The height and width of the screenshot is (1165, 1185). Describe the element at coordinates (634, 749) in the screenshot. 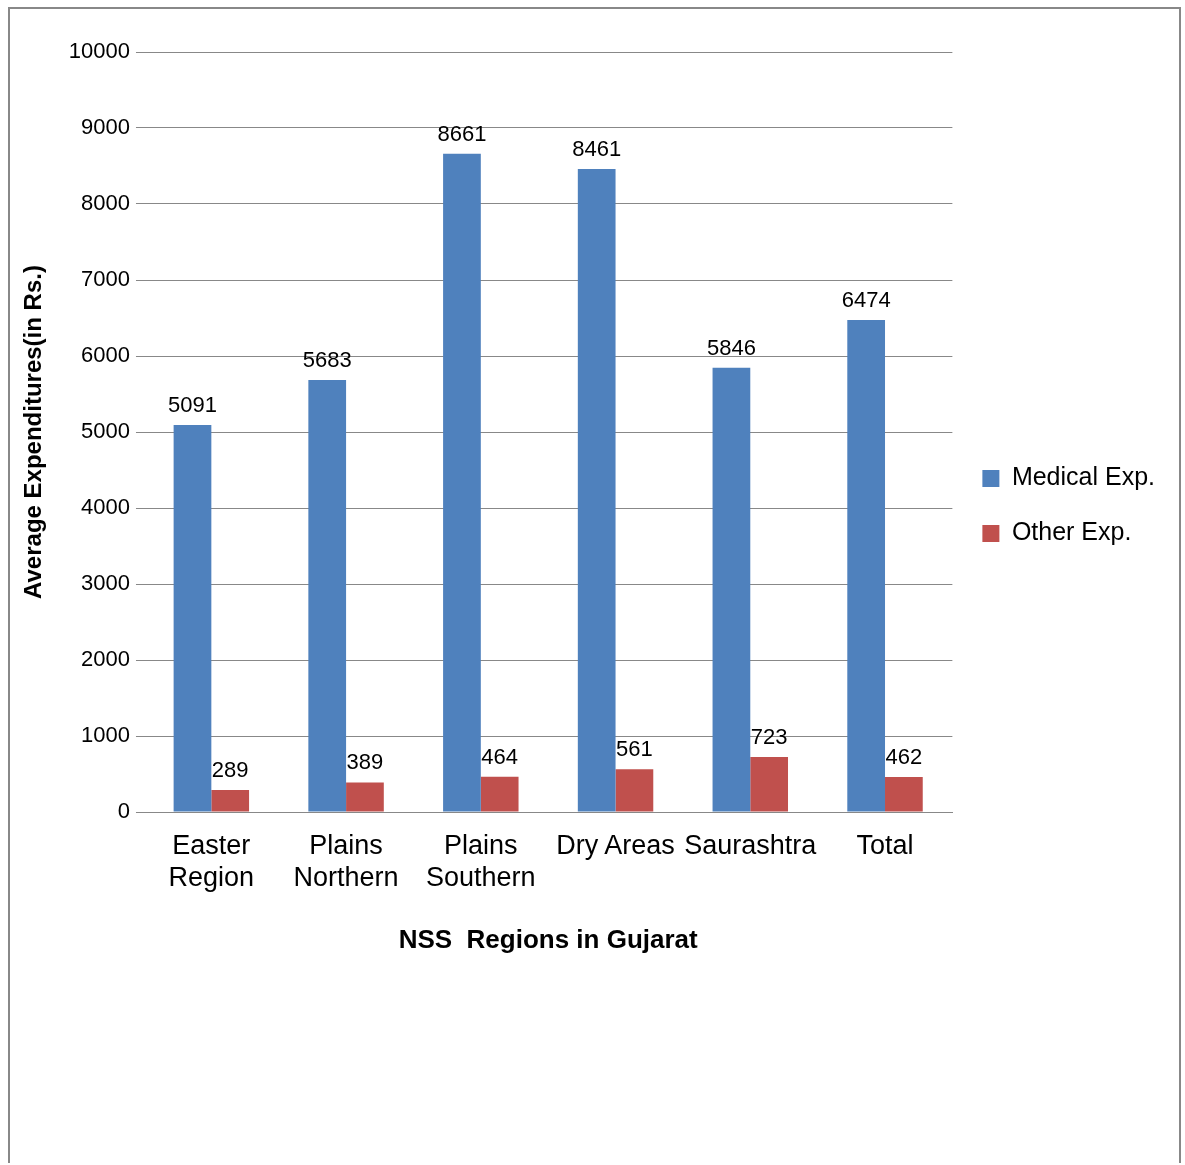

I see `data-label: 561` at that location.